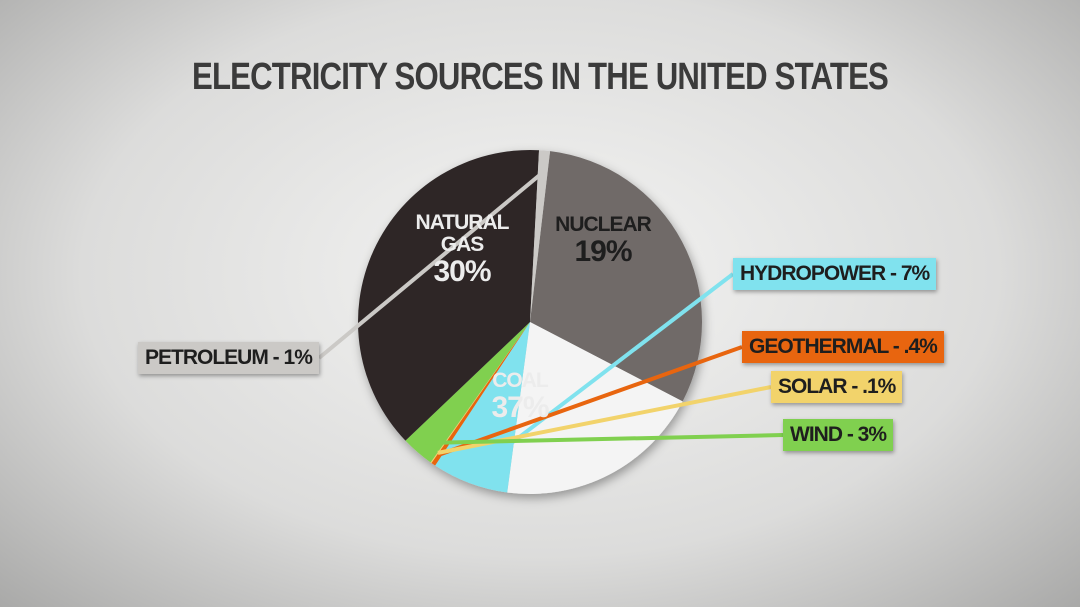 This screenshot has width=1080, height=607. What do you see at coordinates (603, 252) in the screenshot?
I see `value-label: 19%` at bounding box center [603, 252].